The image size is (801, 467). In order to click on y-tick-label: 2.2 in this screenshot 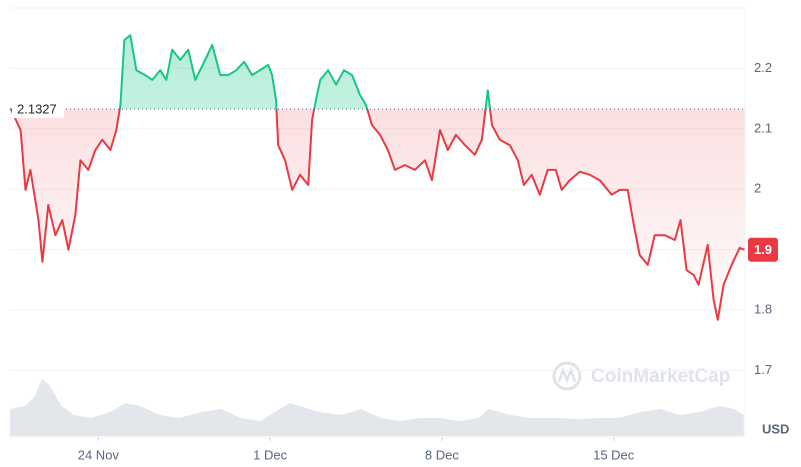, I will do `click(763, 67)`.